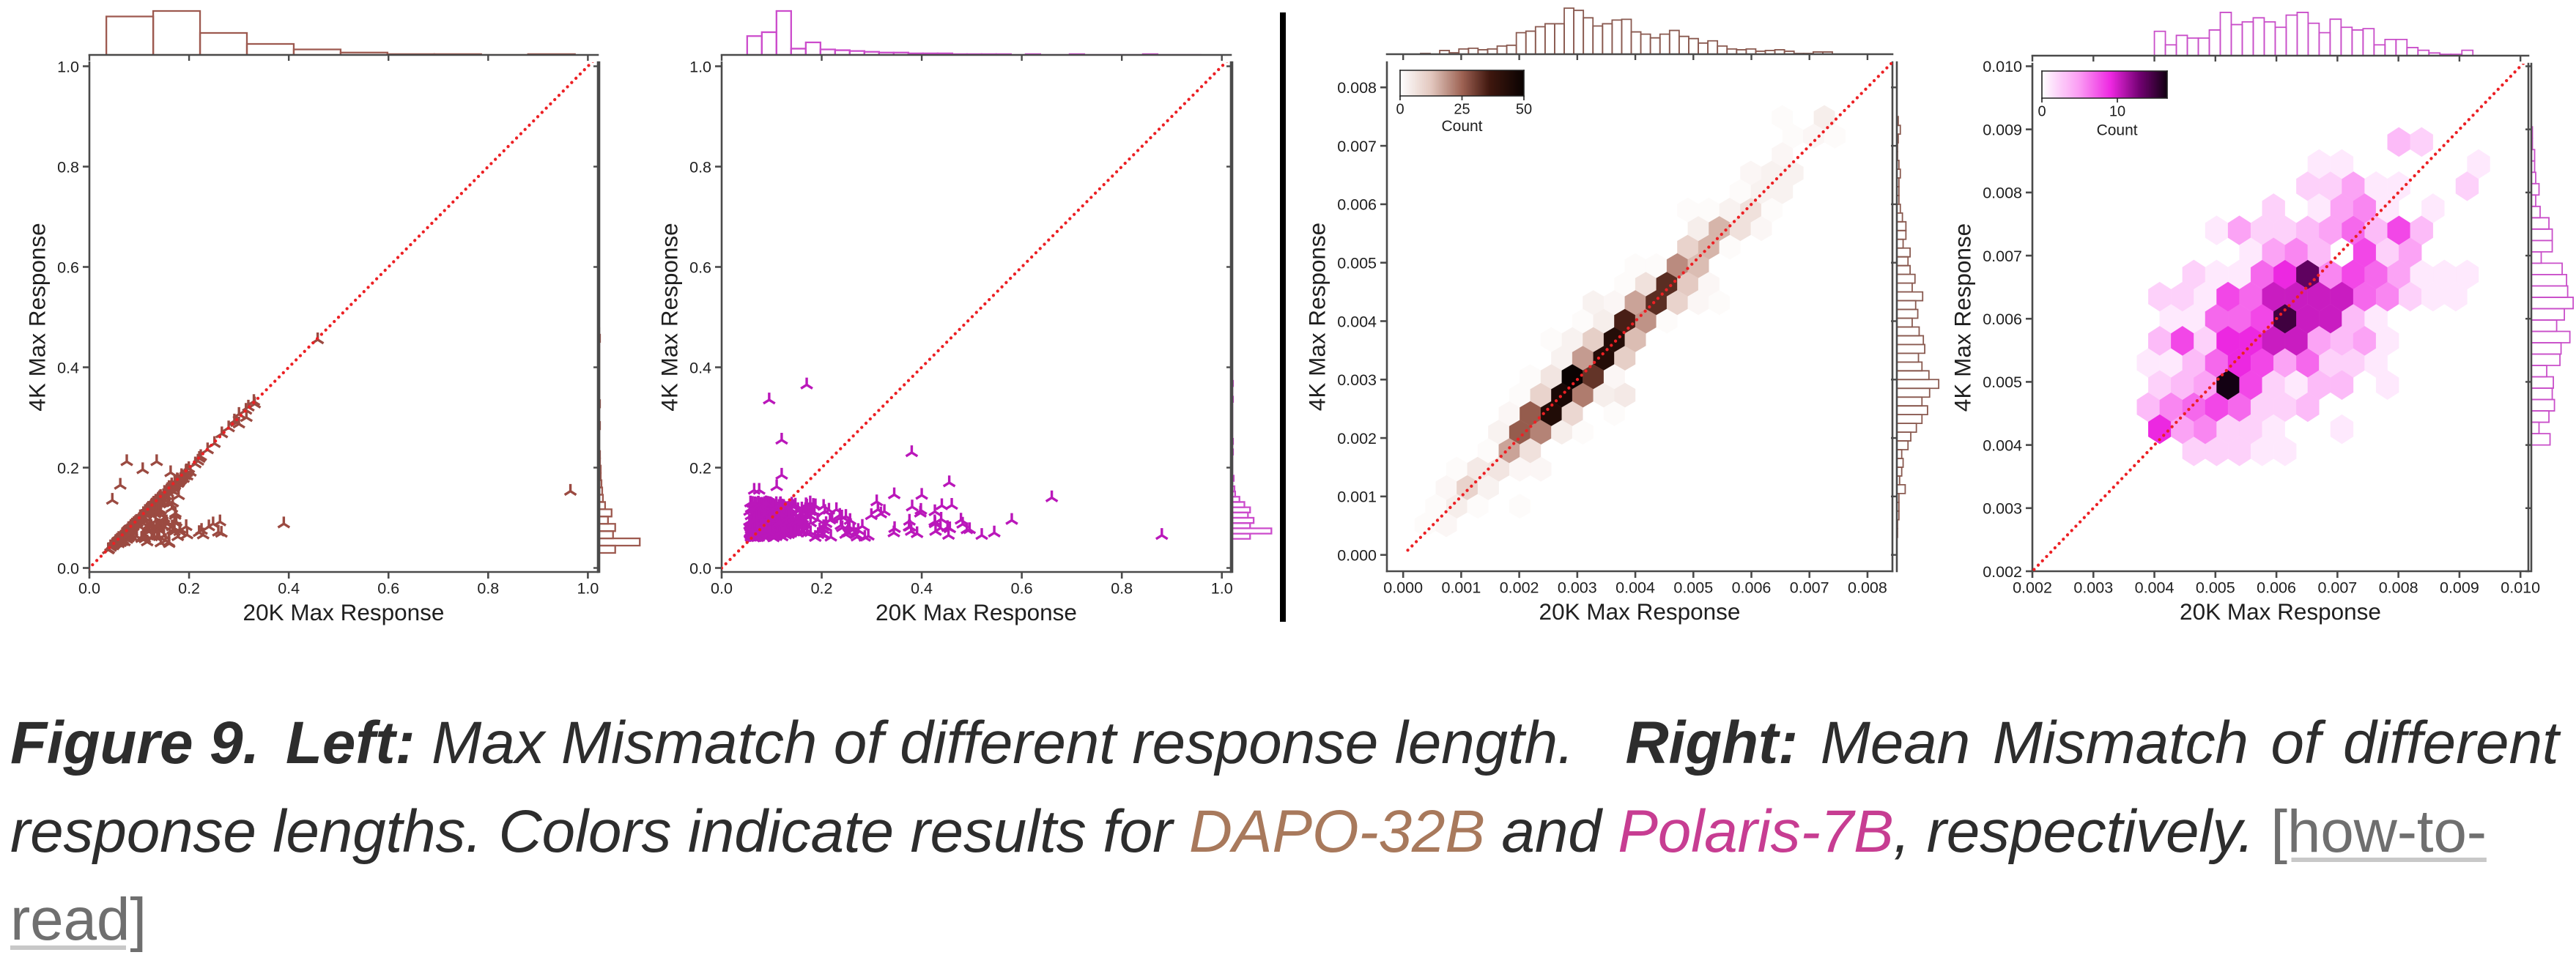 The width and height of the screenshot is (2576, 955). What do you see at coordinates (1524, 109) in the screenshot?
I see `svg-text: 50` at bounding box center [1524, 109].